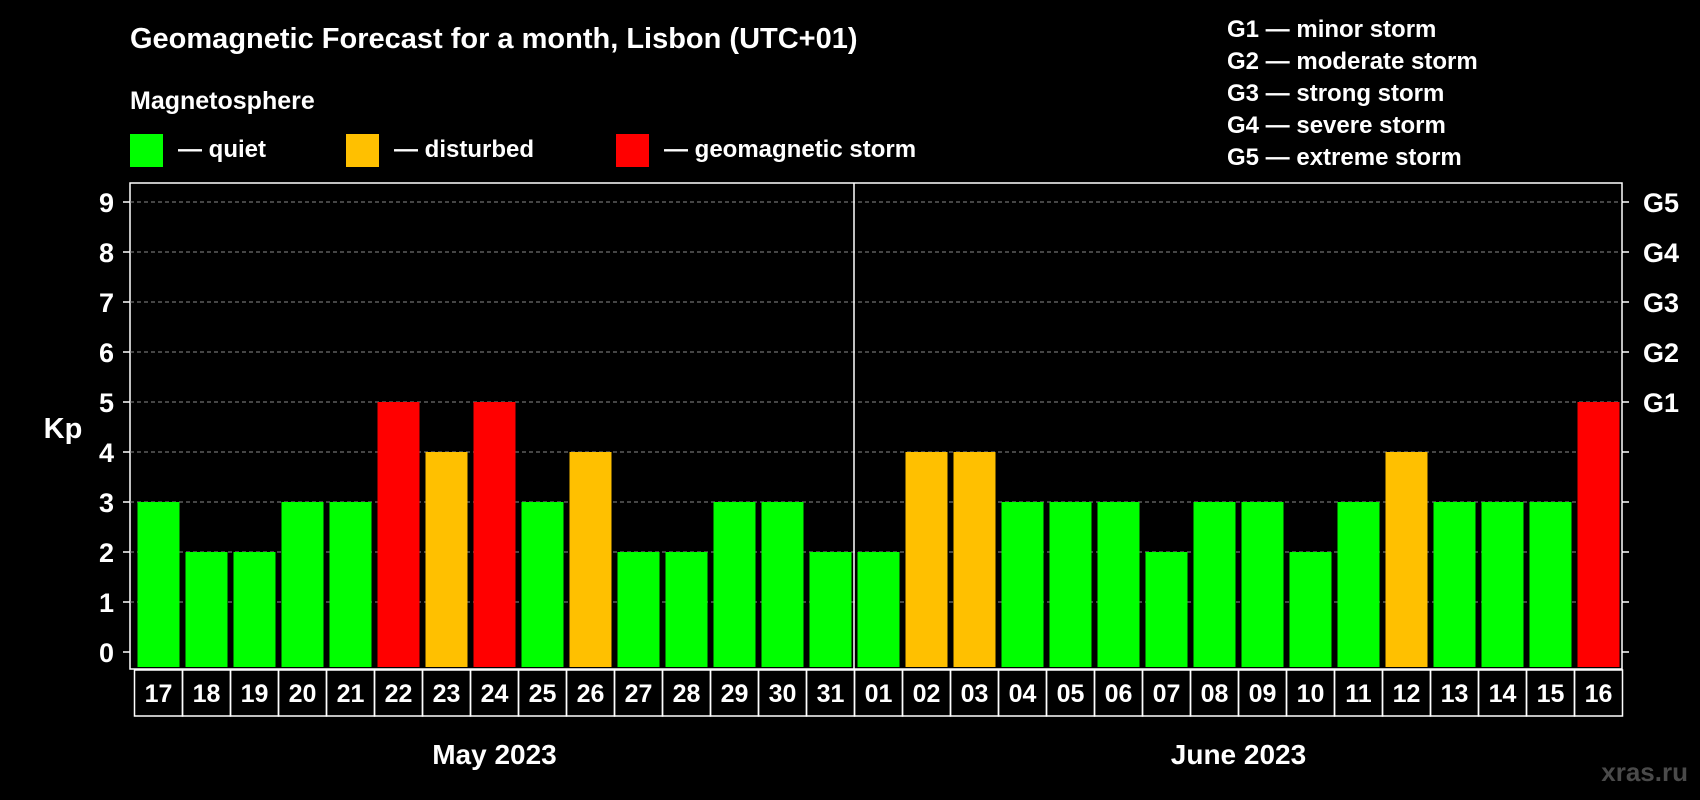  I want to click on x-tick-label: 04, so click(1023, 694).